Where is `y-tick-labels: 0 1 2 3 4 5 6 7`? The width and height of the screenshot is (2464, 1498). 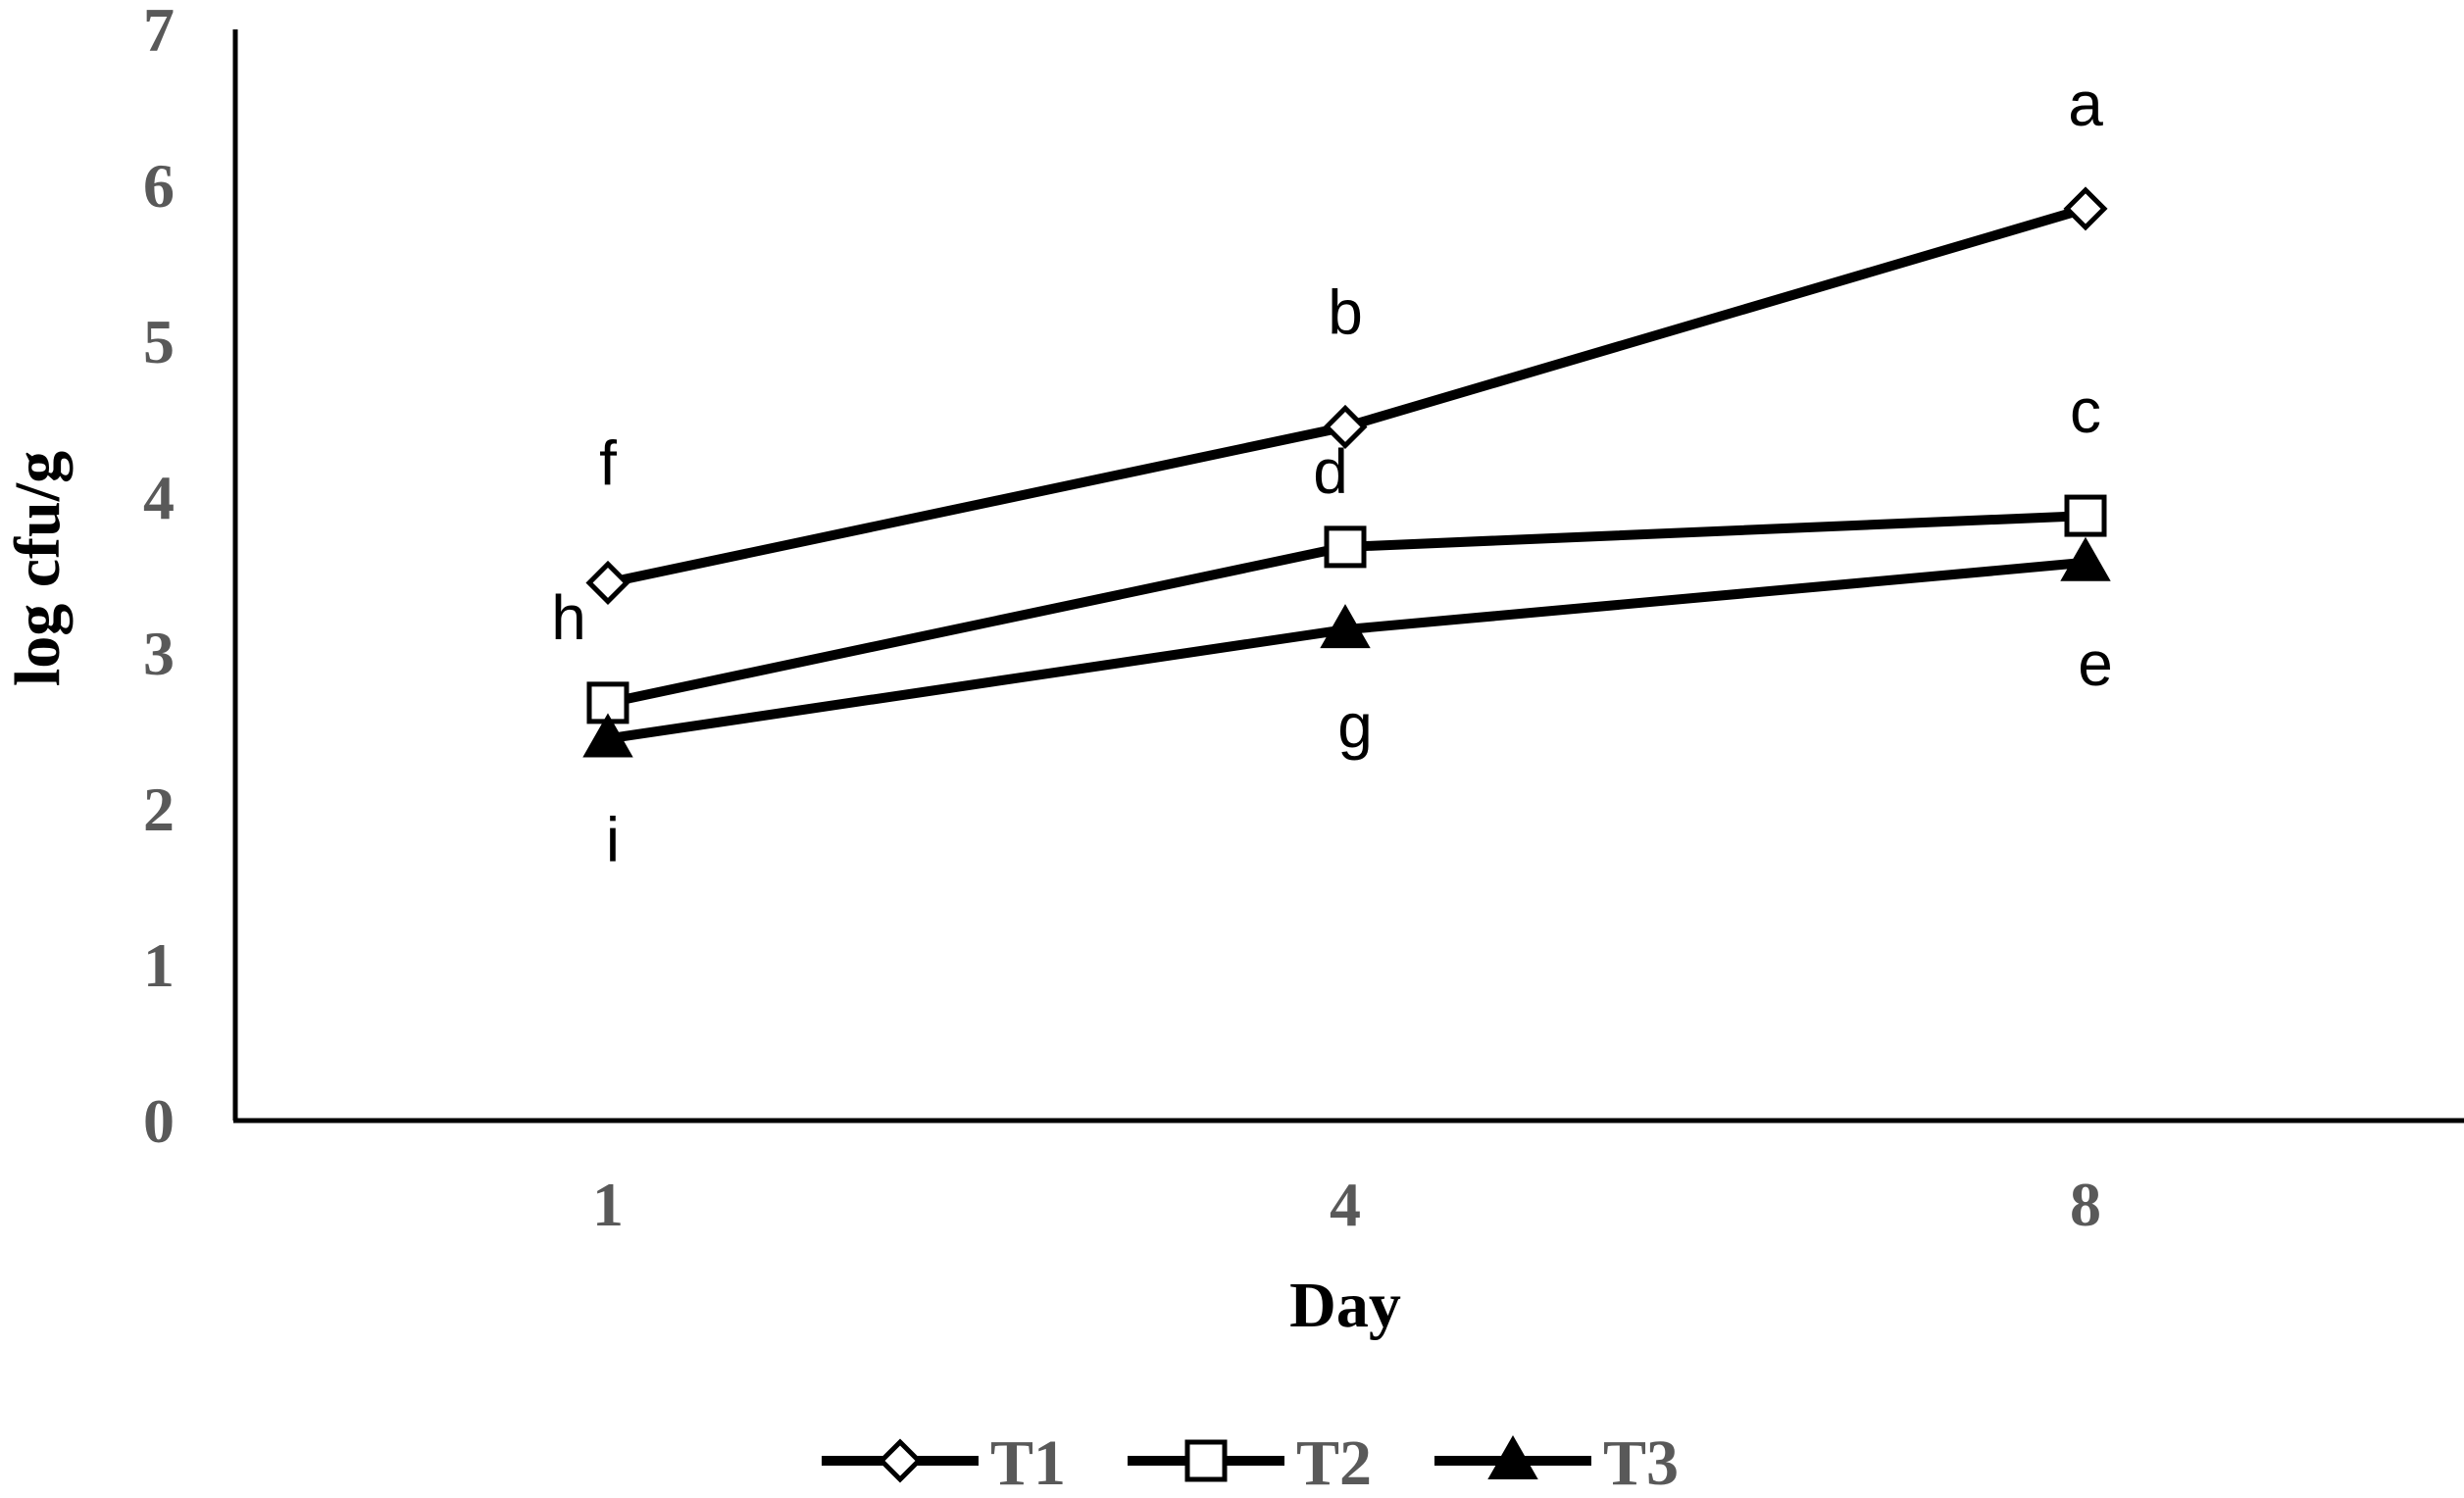 y-tick-labels: 0 1 2 3 4 5 6 7 is located at coordinates (159, 578).